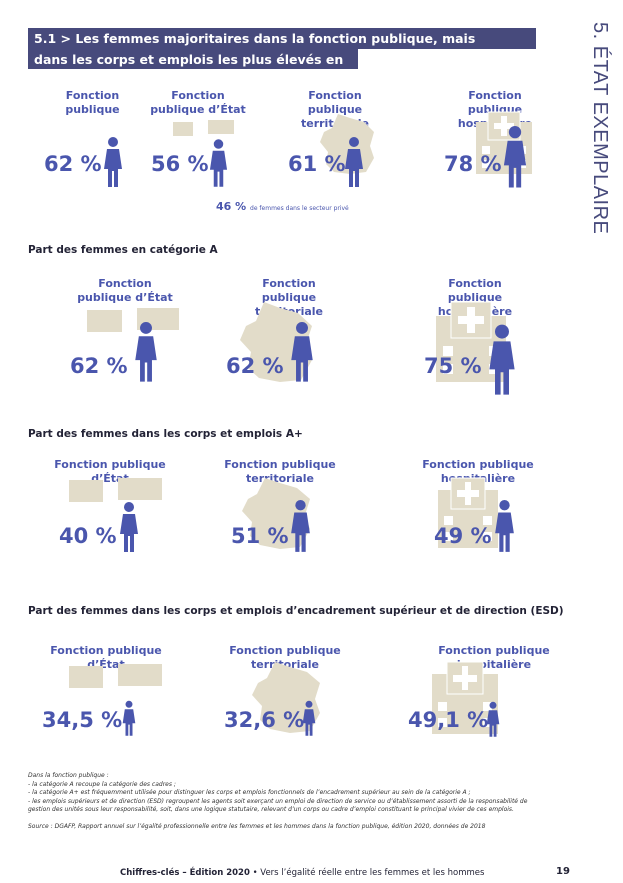  What do you see at coordinates (99, 366) in the screenshot?
I see `s2-value-fpe: 62 %` at bounding box center [99, 366].